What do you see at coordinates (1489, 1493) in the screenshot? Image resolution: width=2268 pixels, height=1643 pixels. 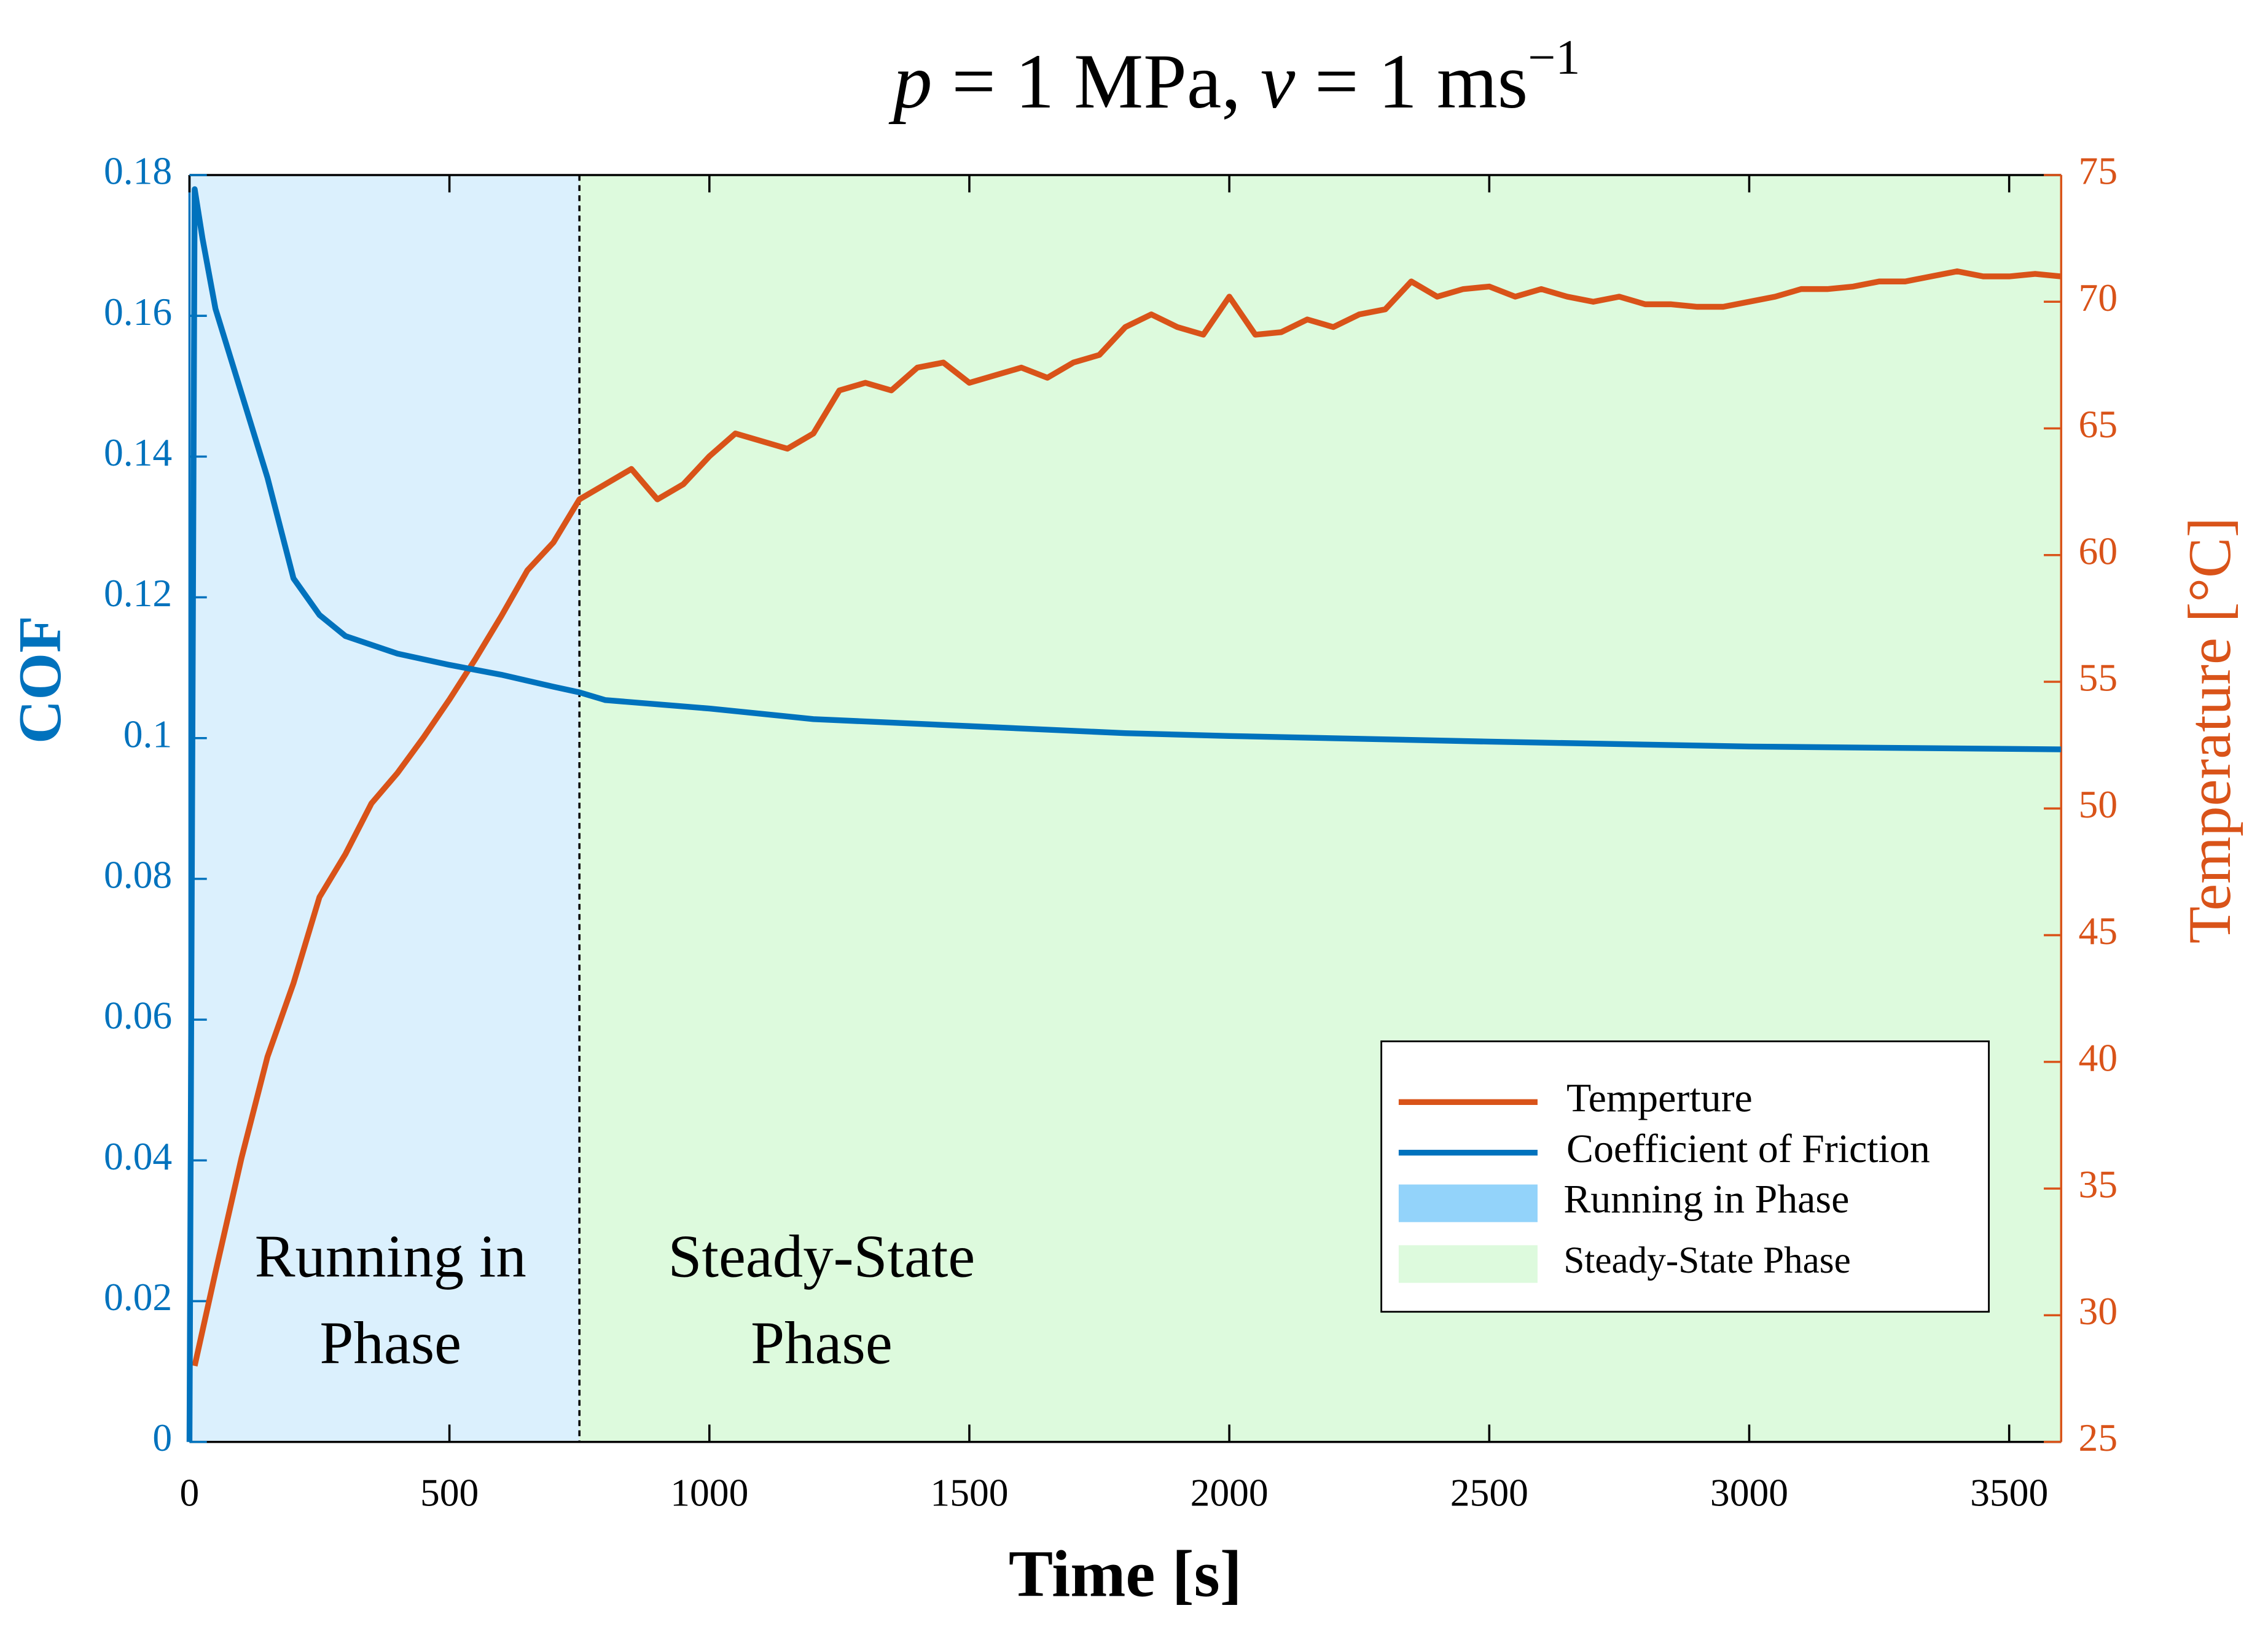 I see `x-tick-label: 2500` at bounding box center [1489, 1493].